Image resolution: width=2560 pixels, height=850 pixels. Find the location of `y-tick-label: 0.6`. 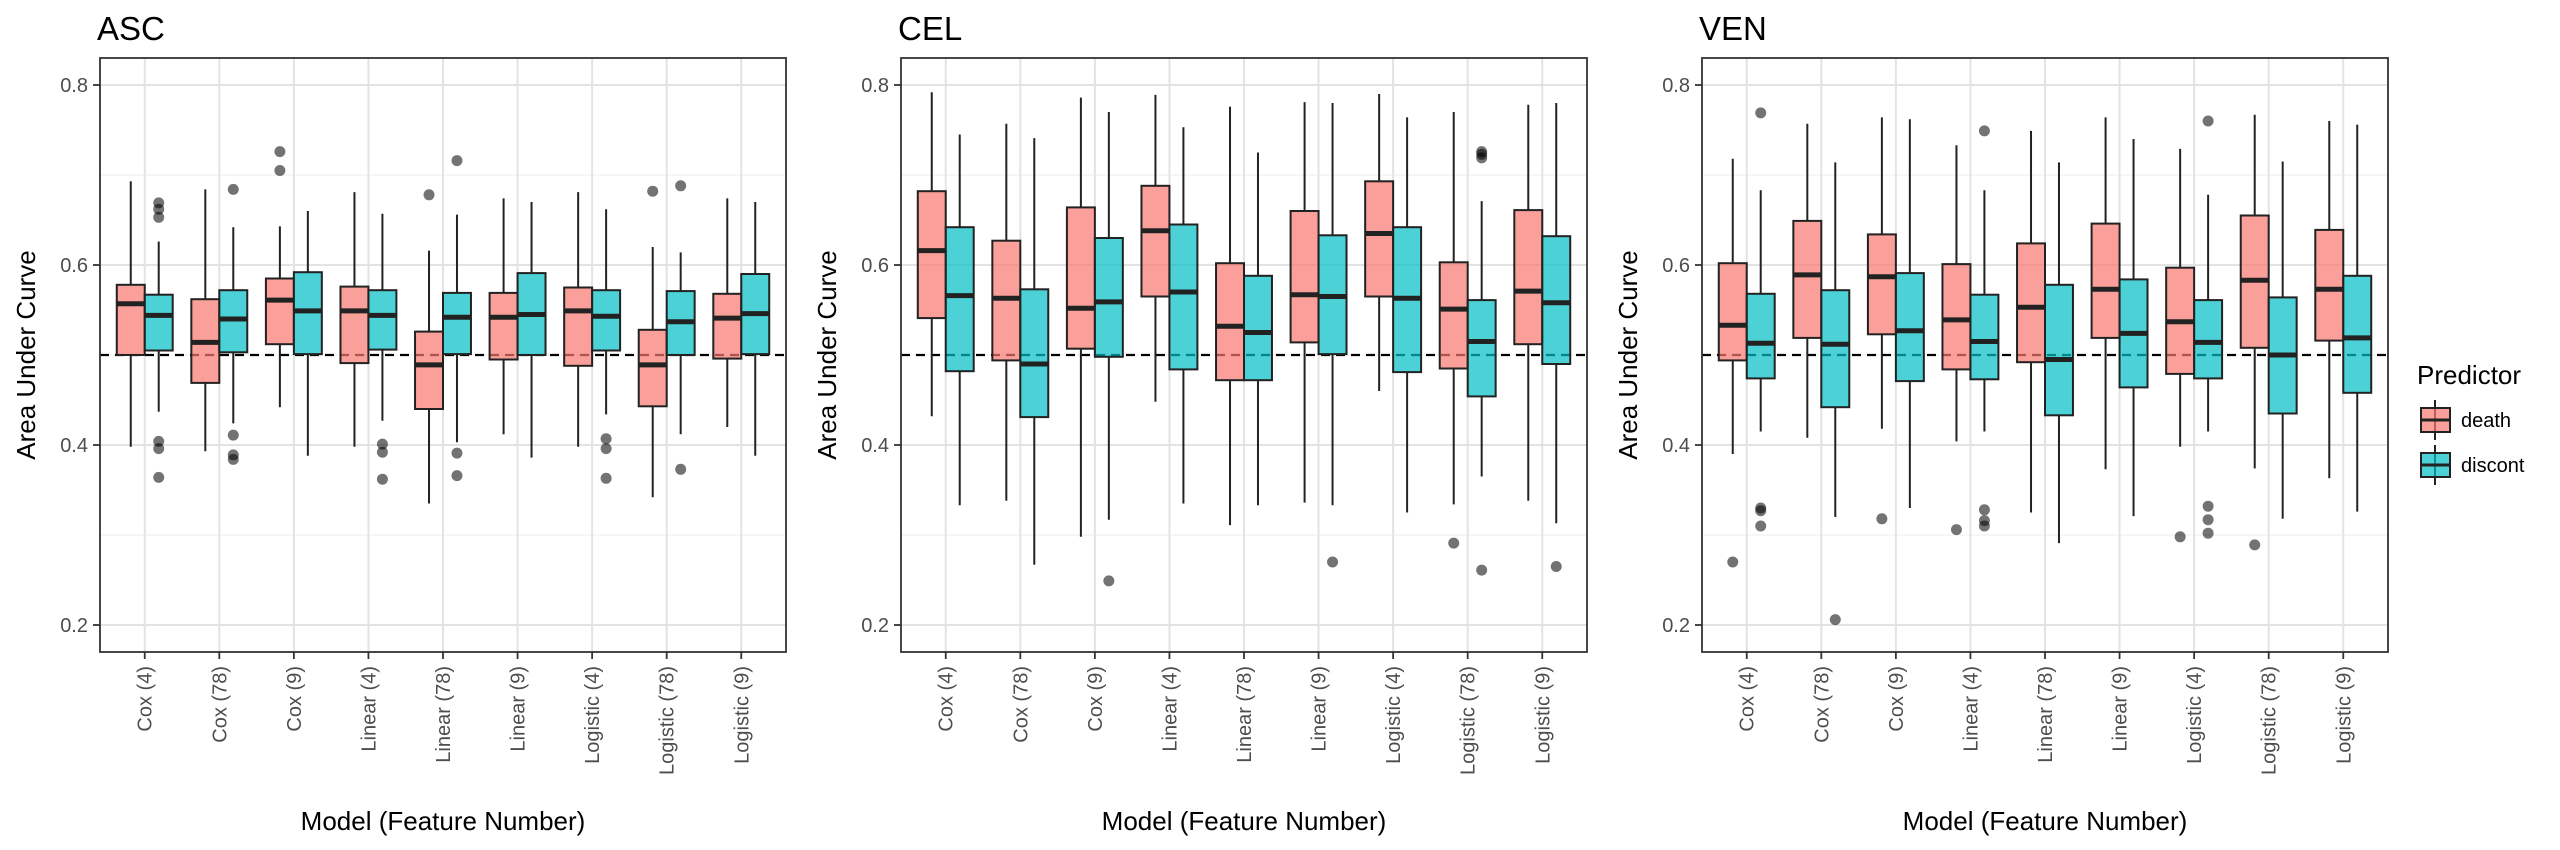

y-tick-label: 0.6 is located at coordinates (74, 266).